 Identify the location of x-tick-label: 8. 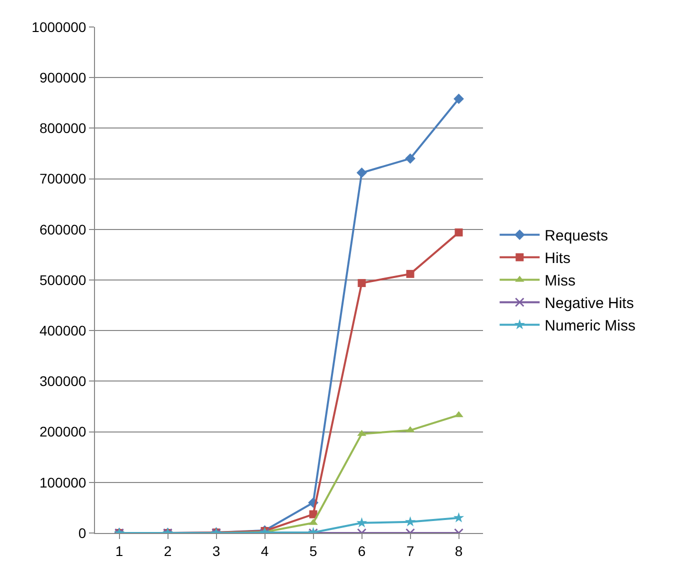
(458, 550).